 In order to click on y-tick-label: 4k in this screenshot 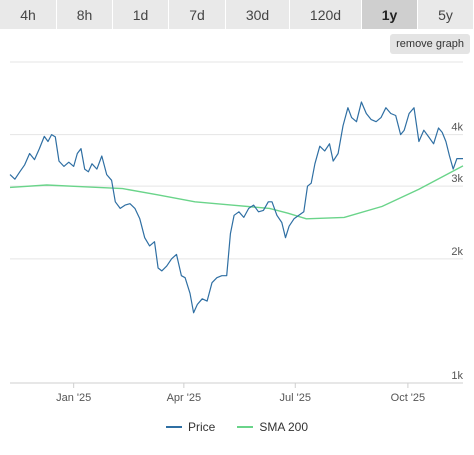, I will do `click(457, 128)`.